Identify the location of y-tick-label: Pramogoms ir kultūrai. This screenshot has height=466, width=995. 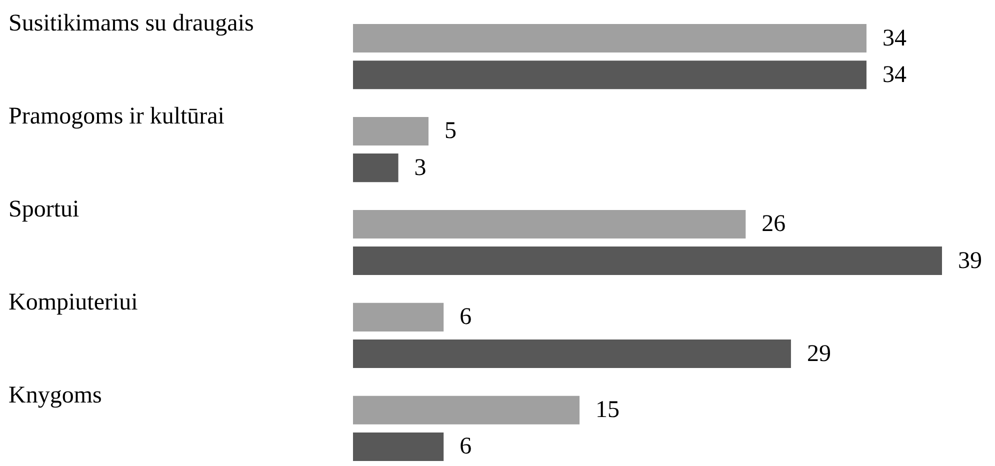
(116, 117).